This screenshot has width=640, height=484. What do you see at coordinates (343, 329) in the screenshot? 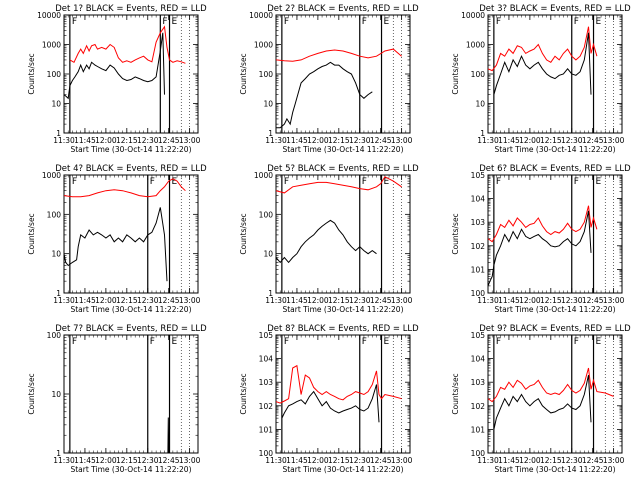
I see `panel-title: Det 8? BLACK = Events, RED = LLD` at bounding box center [343, 329].